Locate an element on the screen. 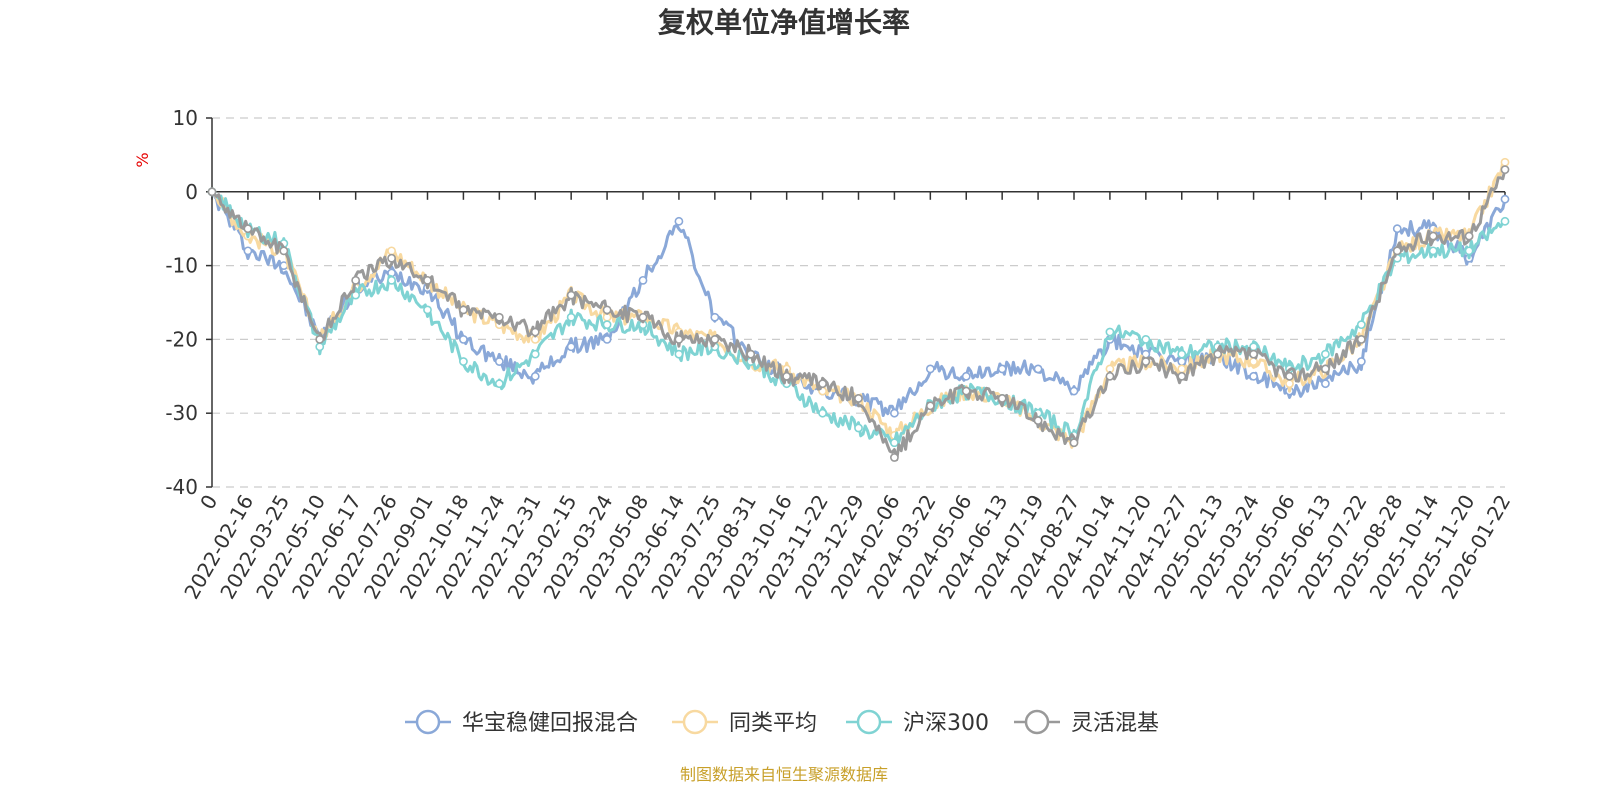 The image size is (1600, 800). legend: 华宝稳健回报混合 同类平均 沪深300 灵活混基 is located at coordinates (782, 722).